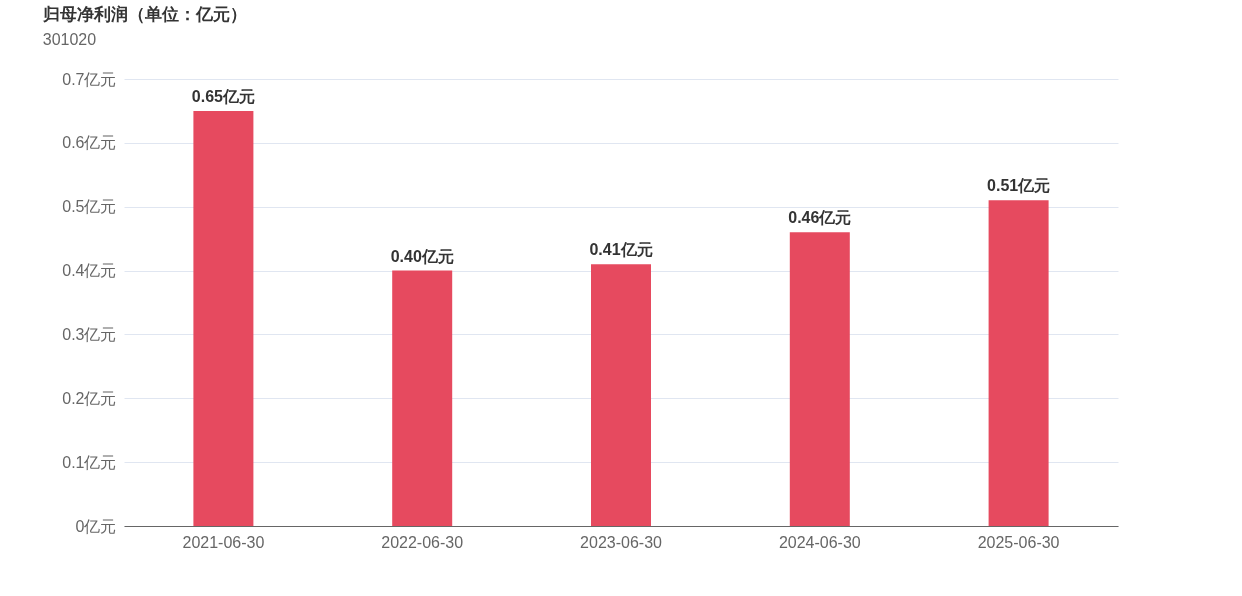 The width and height of the screenshot is (1242, 596). What do you see at coordinates (621, 542) in the screenshot?
I see `x-tick-label: 2023-06-30` at bounding box center [621, 542].